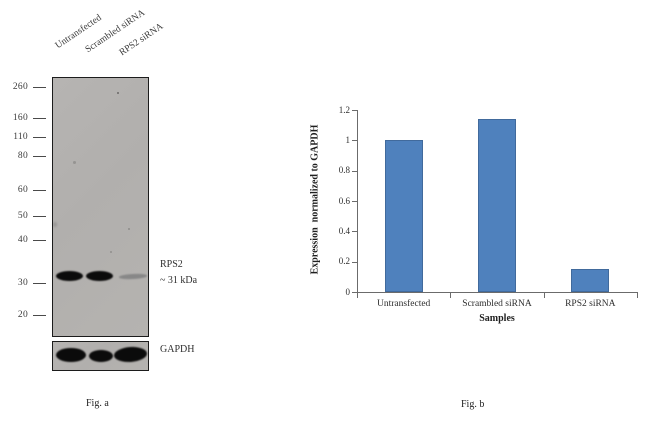  I want to click on mw-marker-value: 20, so click(22, 315).